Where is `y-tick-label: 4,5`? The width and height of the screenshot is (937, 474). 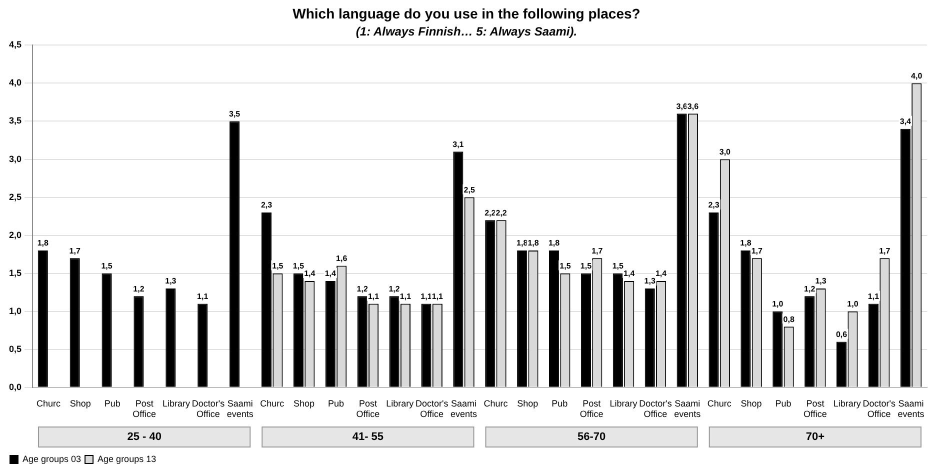 y-tick-label: 4,5 is located at coordinates (15, 45).